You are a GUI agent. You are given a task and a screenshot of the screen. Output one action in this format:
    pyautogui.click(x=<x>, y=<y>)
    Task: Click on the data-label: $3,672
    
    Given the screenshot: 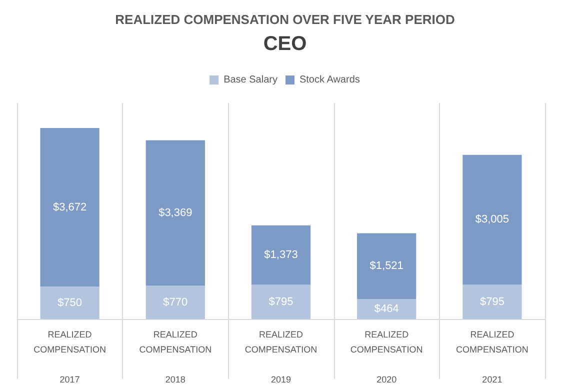 What is the action you would take?
    pyautogui.click(x=69, y=207)
    